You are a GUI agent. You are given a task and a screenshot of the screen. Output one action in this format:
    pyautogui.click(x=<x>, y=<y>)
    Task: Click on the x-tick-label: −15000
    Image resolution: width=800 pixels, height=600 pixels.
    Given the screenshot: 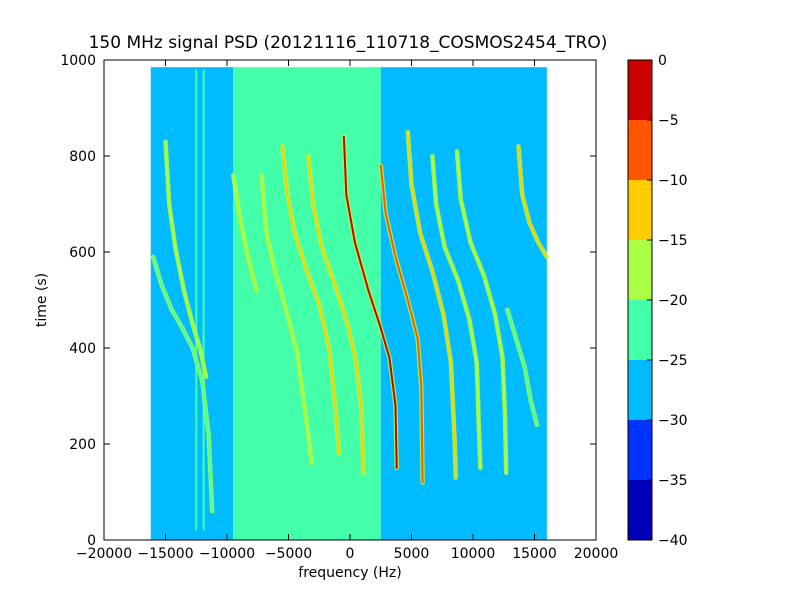 What is the action you would take?
    pyautogui.click(x=165, y=554)
    